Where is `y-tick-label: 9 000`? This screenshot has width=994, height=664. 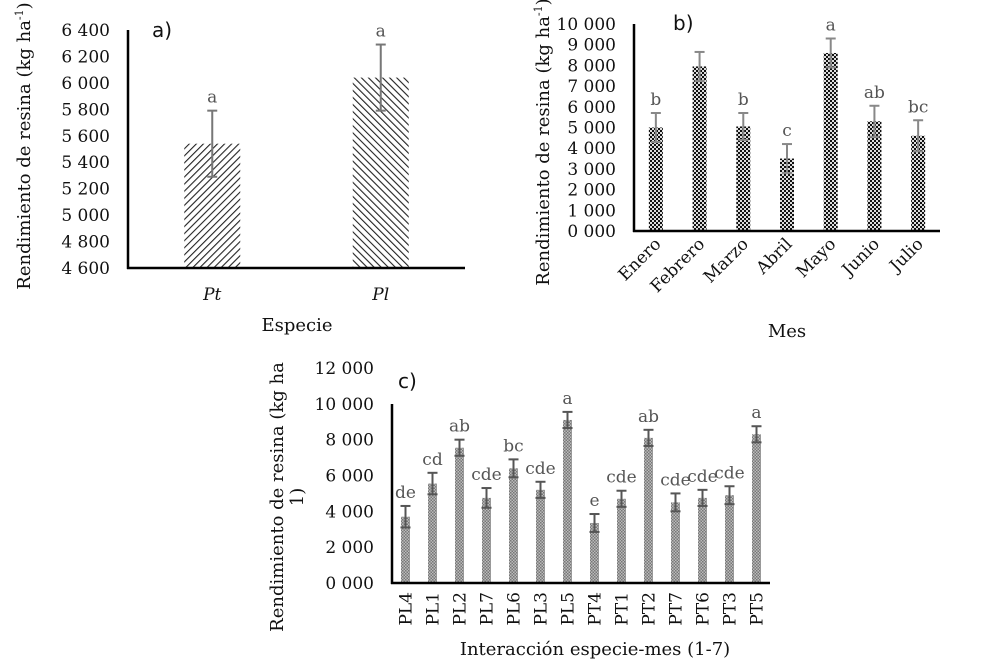
y-tick-label: 9 000 is located at coordinates (591, 46).